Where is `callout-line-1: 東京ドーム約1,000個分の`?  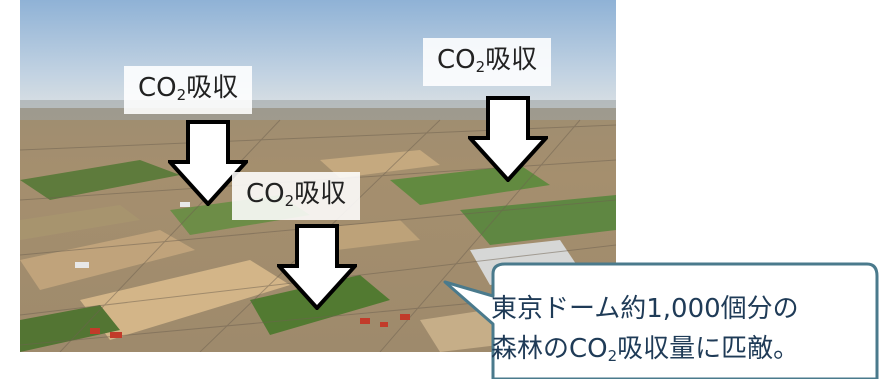 callout-line-1: 東京ドーム約1,000個分の is located at coordinates (645, 309).